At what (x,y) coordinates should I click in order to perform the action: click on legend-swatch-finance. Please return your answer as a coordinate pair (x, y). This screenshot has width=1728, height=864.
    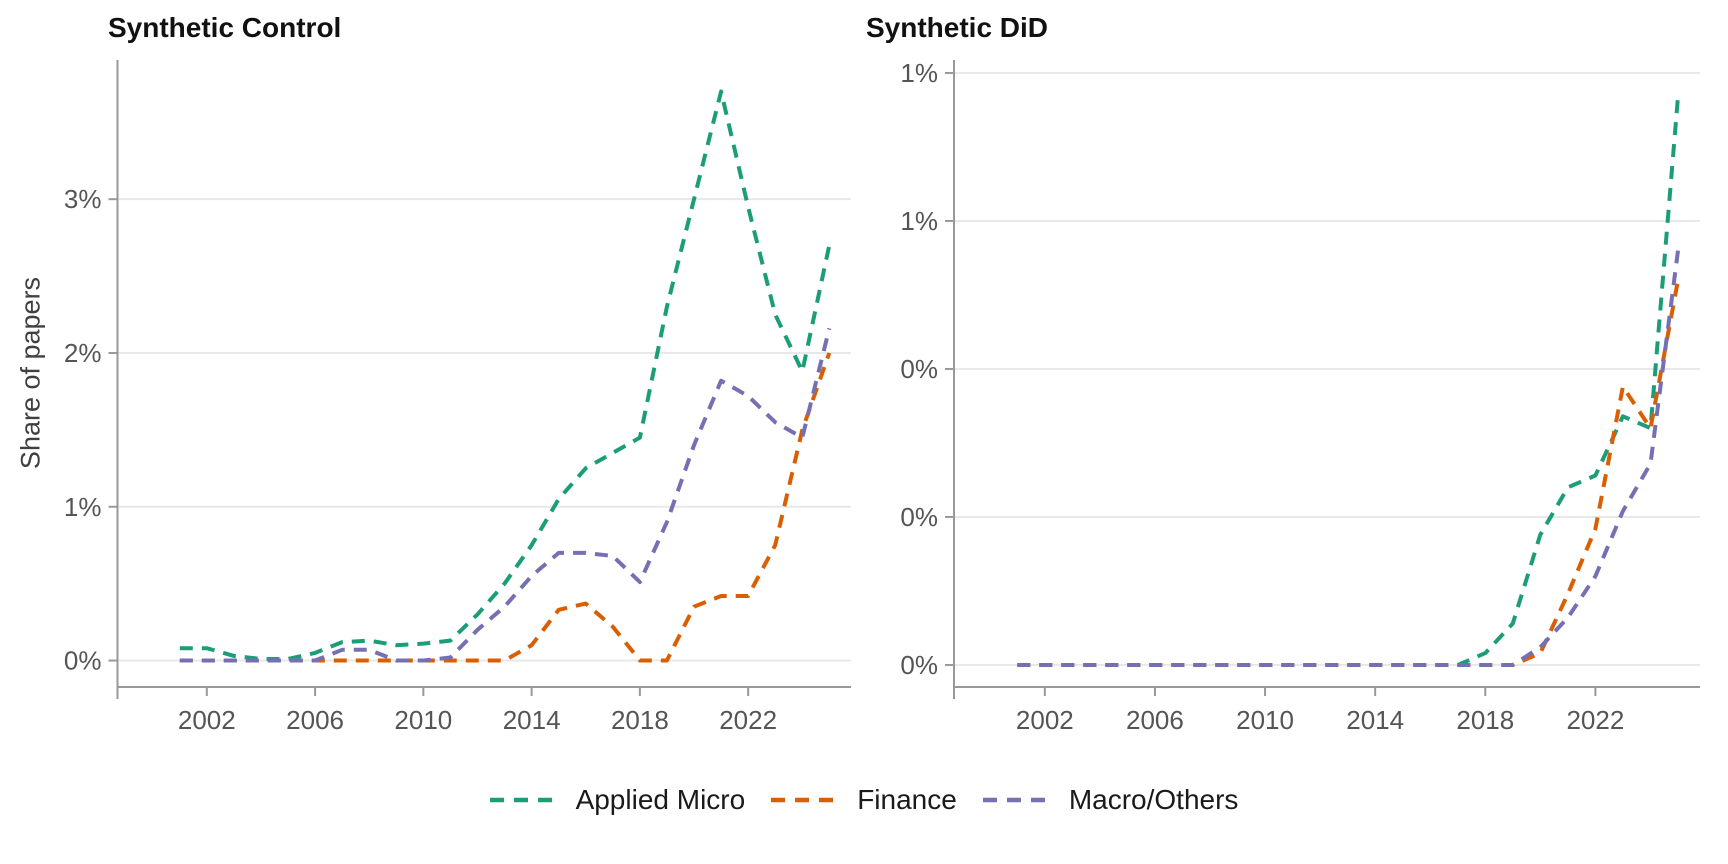
    Looking at the image, I should click on (802, 800).